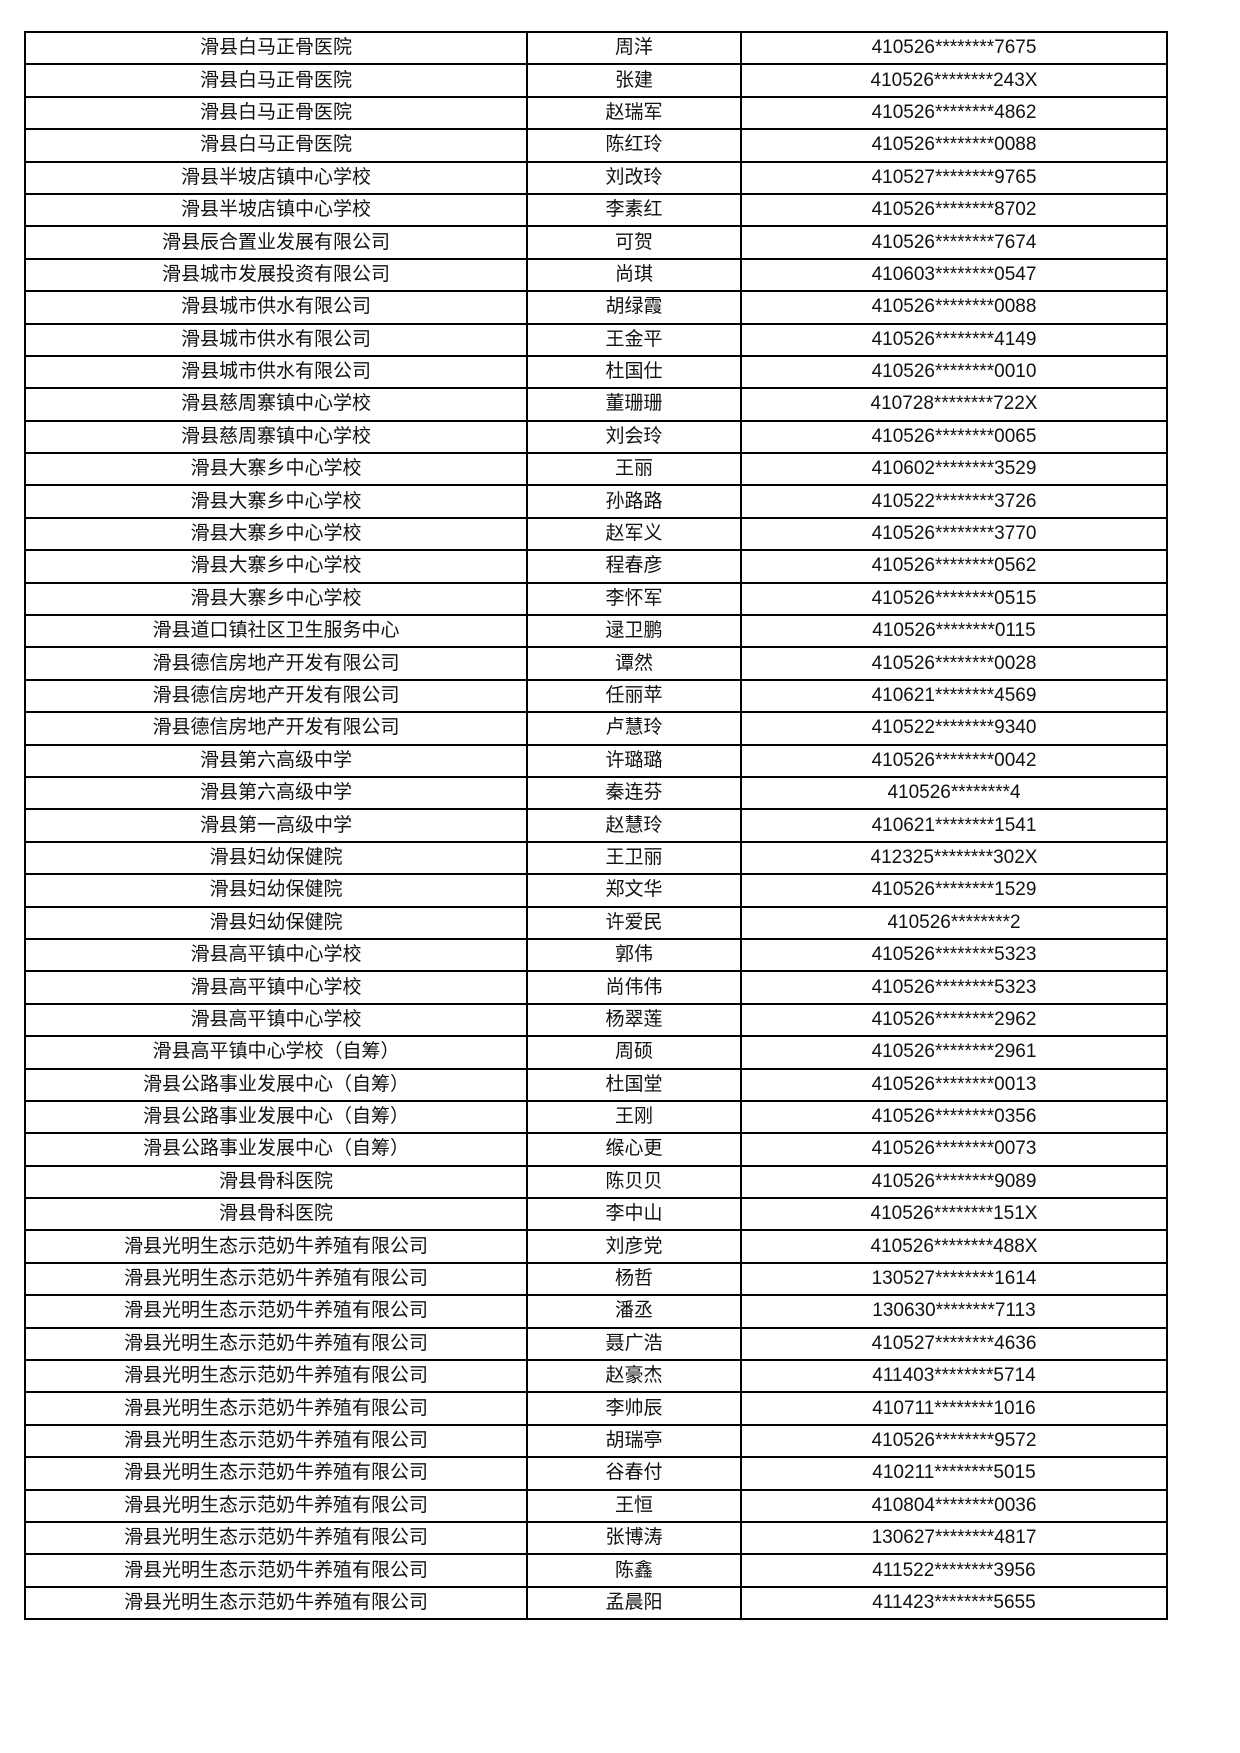 This screenshot has height=1753, width=1240. I want to click on table-row: 滑县白马正骨医院 赵瑞军 410526********4862, so click(596, 113).